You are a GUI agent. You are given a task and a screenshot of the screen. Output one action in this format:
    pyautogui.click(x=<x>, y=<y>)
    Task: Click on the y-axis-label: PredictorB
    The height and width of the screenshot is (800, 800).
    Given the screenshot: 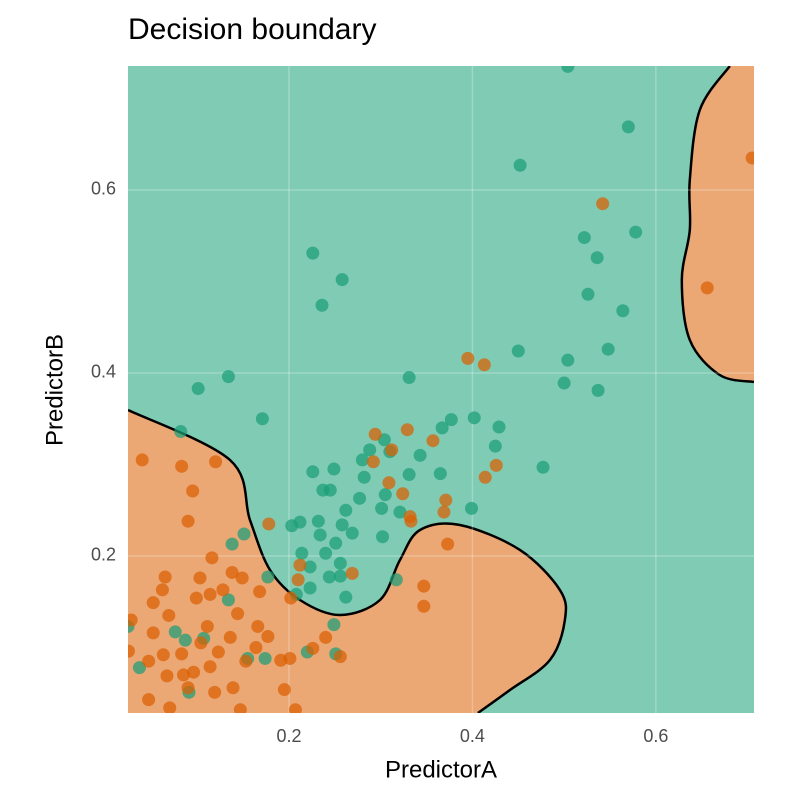 What is the action you would take?
    pyautogui.click(x=54, y=390)
    